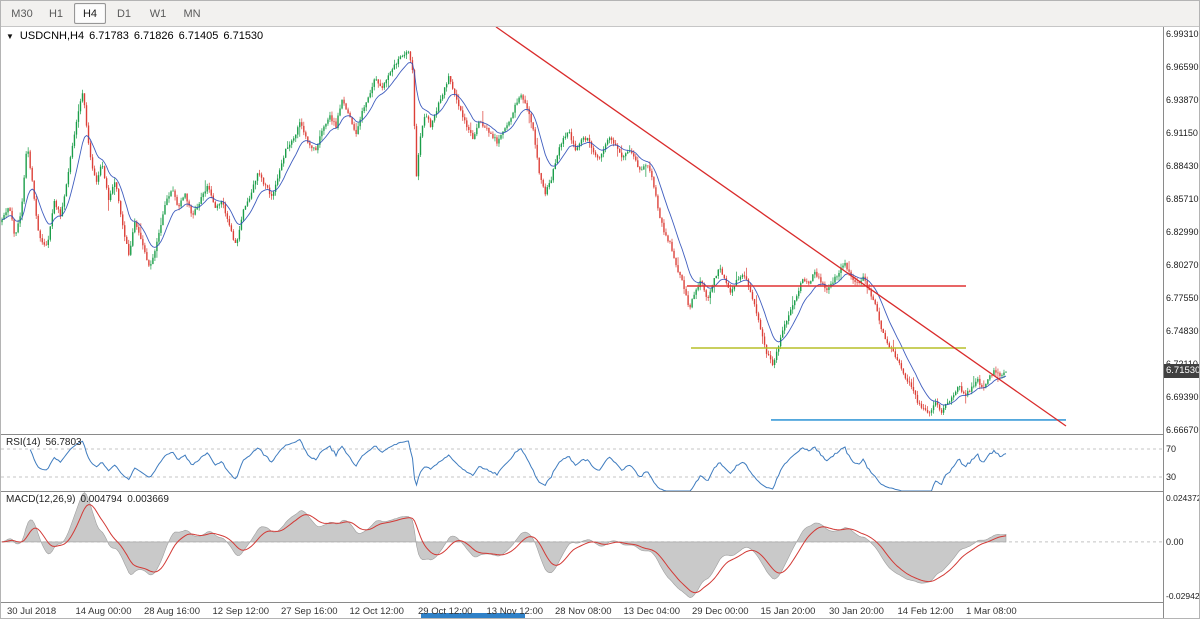 The height and width of the screenshot is (619, 1200). What do you see at coordinates (788, 611) in the screenshot?
I see `time-label: 15 Jan 20:00` at bounding box center [788, 611].